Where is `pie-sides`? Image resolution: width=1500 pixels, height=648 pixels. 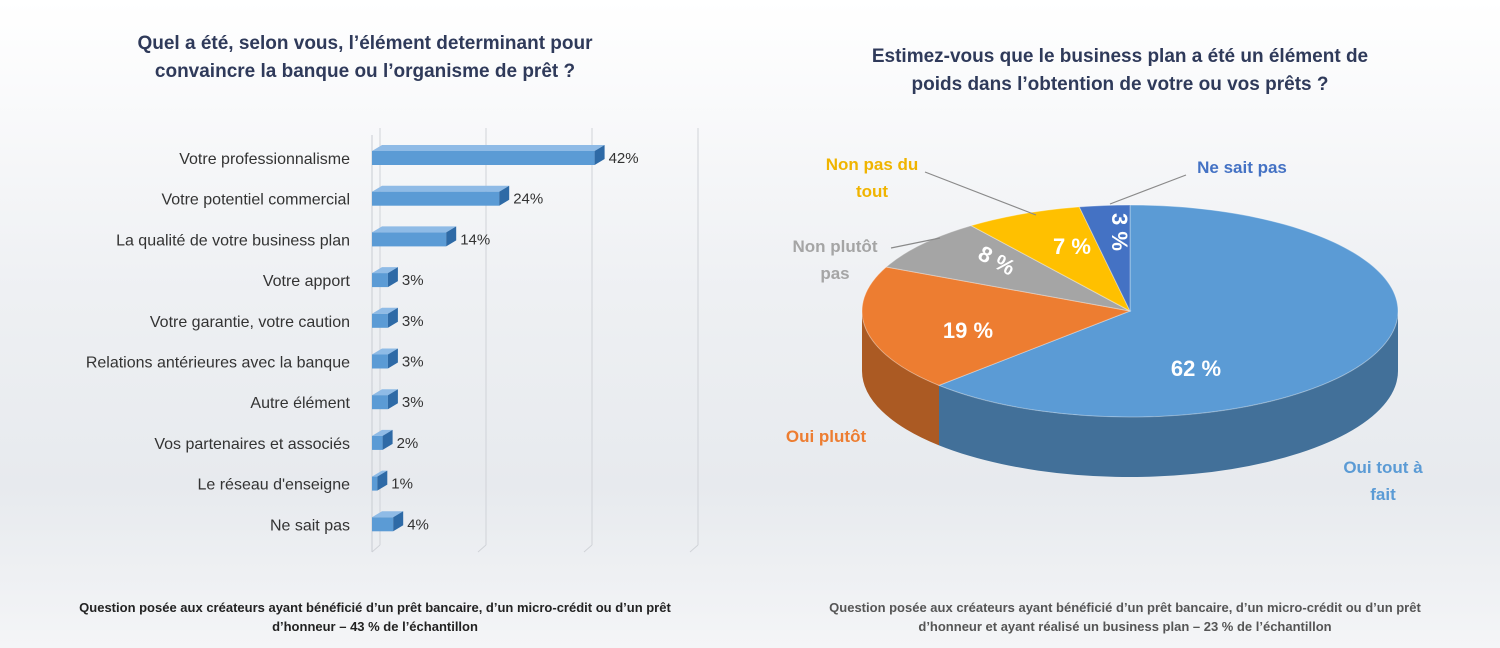
pie-sides is located at coordinates (1130, 394).